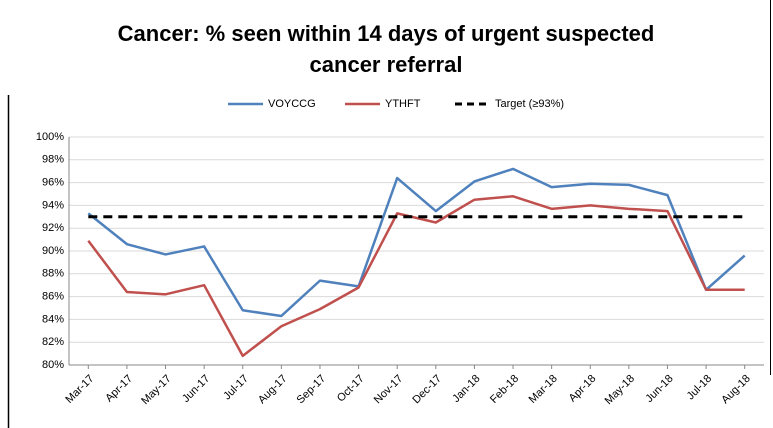 The height and width of the screenshot is (428, 773). Describe the element at coordinates (53, 228) in the screenshot. I see `y-tick-label: 92%` at that location.